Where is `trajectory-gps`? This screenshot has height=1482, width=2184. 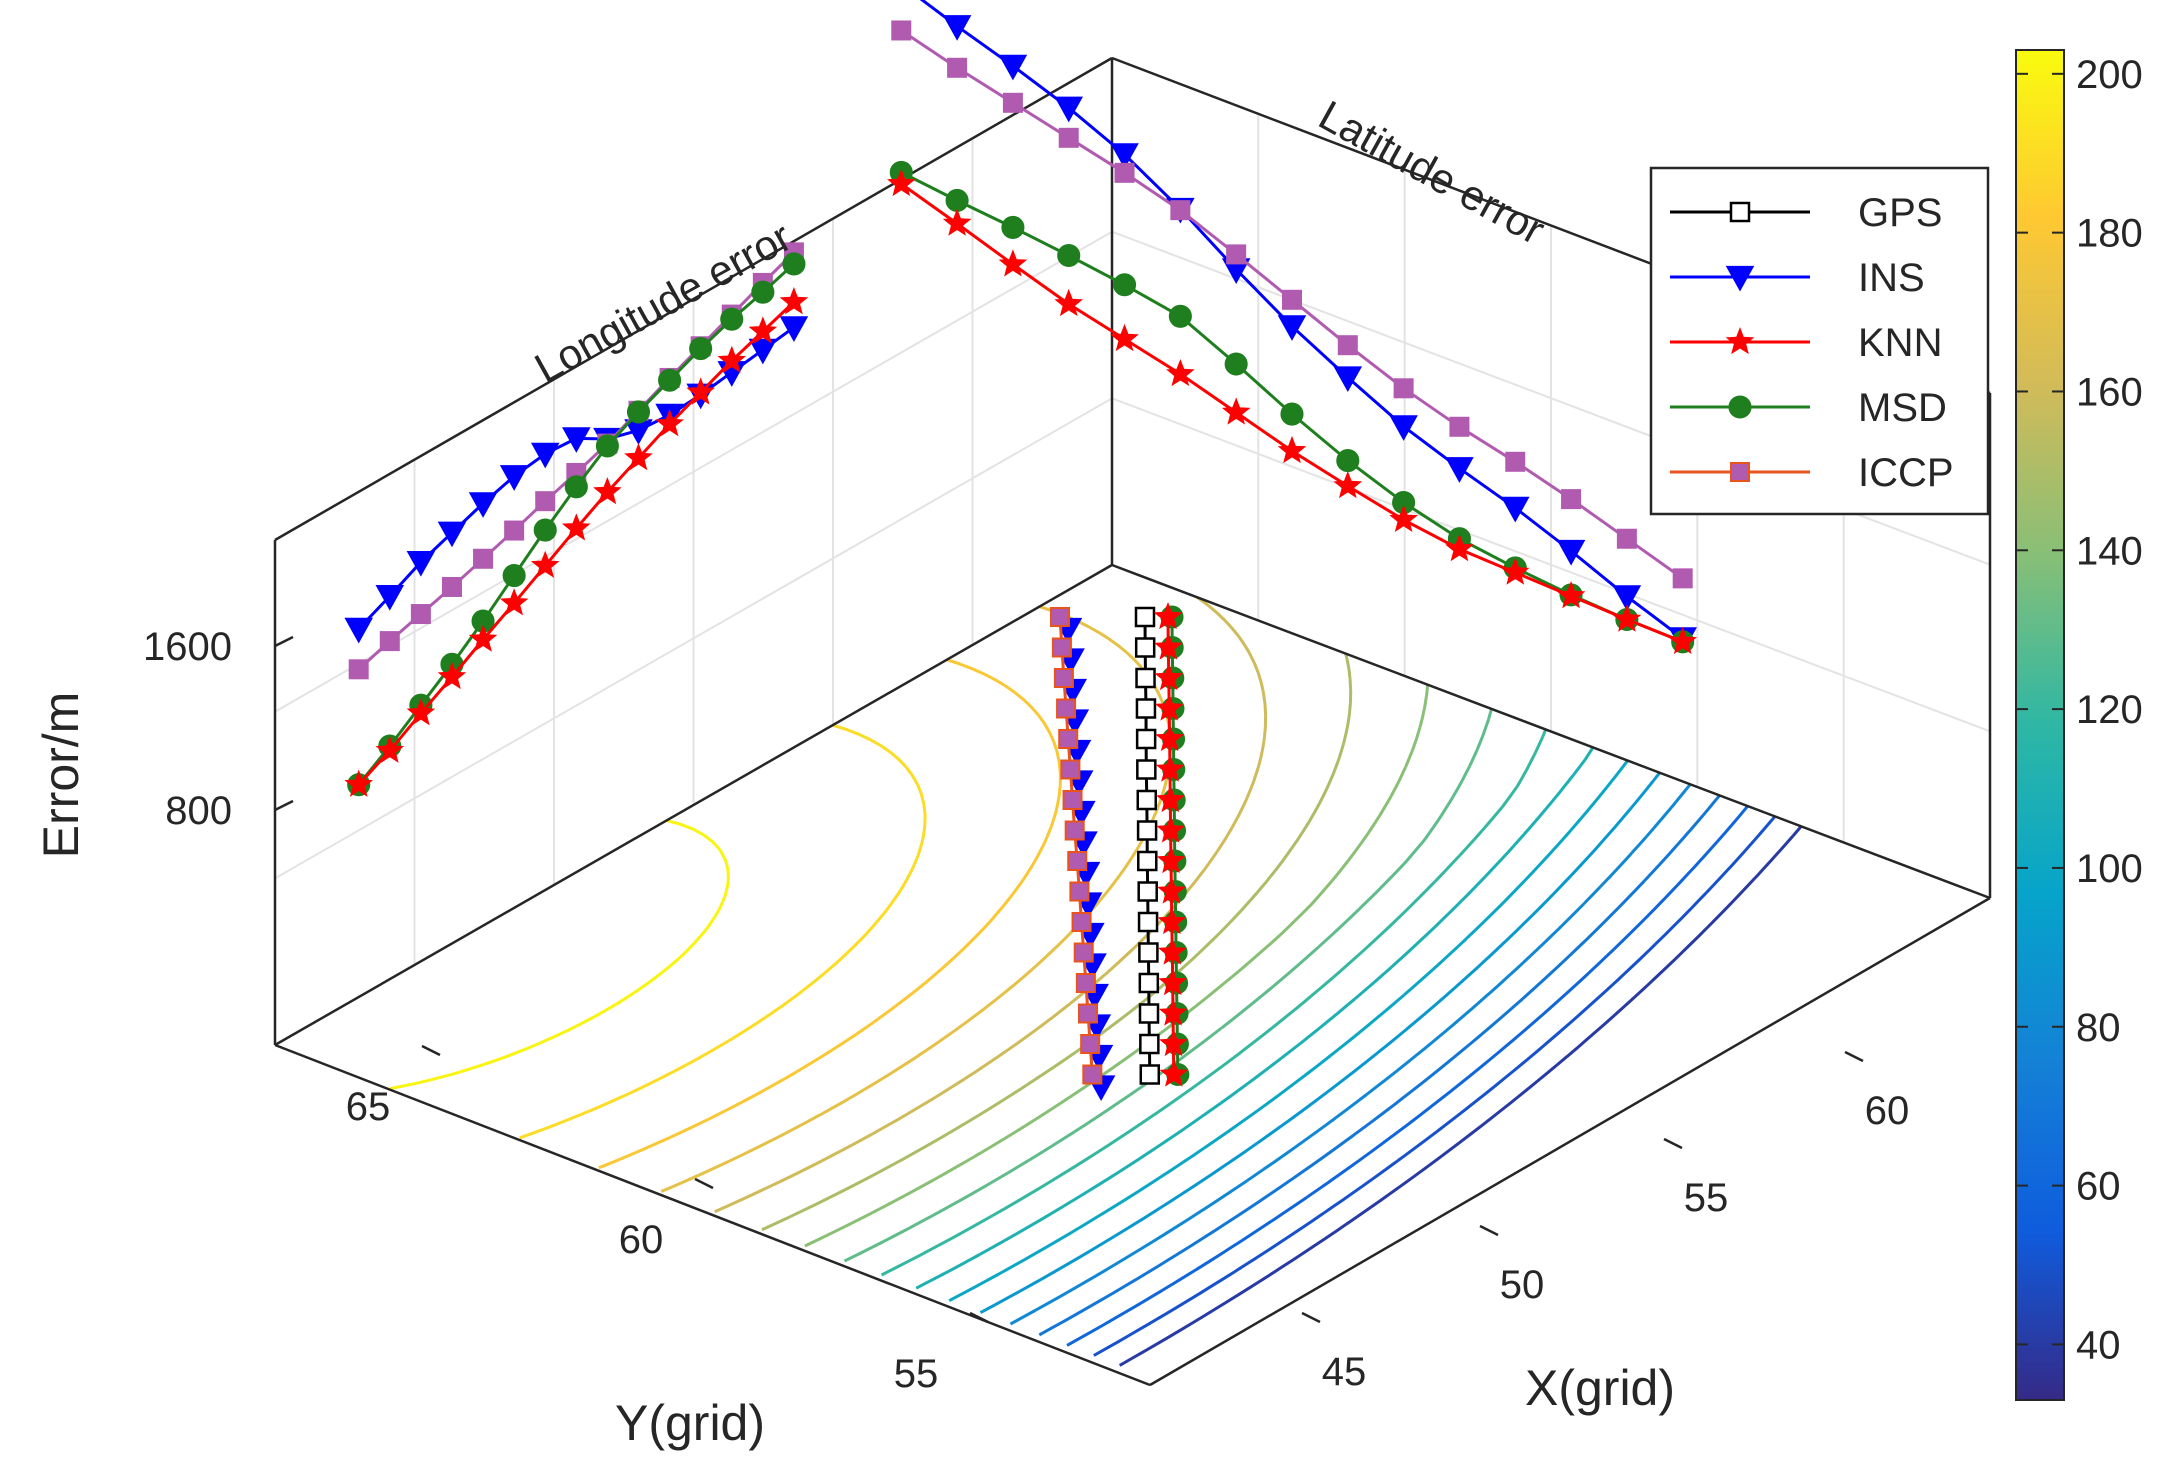 trajectory-gps is located at coordinates (1147, 845).